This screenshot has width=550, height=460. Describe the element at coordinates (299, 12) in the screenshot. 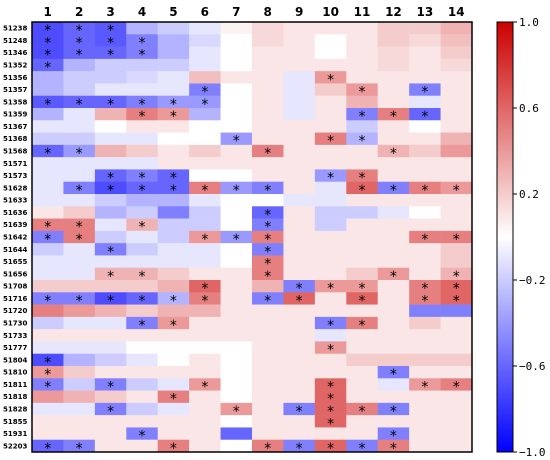

I see `column-label: 9` at that location.